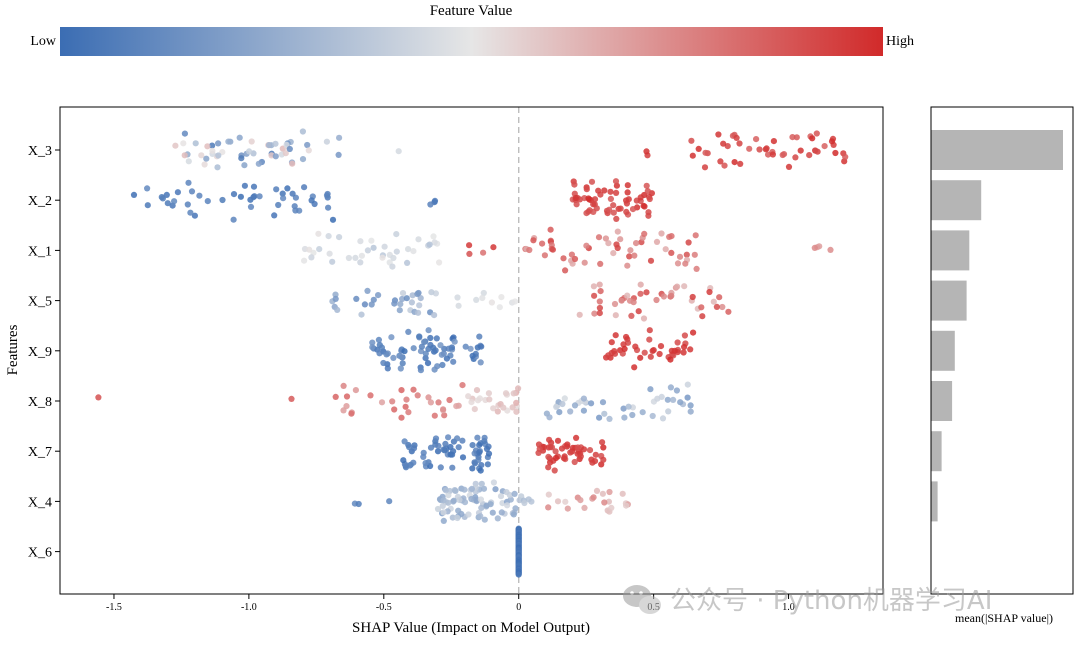 The image size is (1080, 646). I want to click on point-x6, so click(518, 574).